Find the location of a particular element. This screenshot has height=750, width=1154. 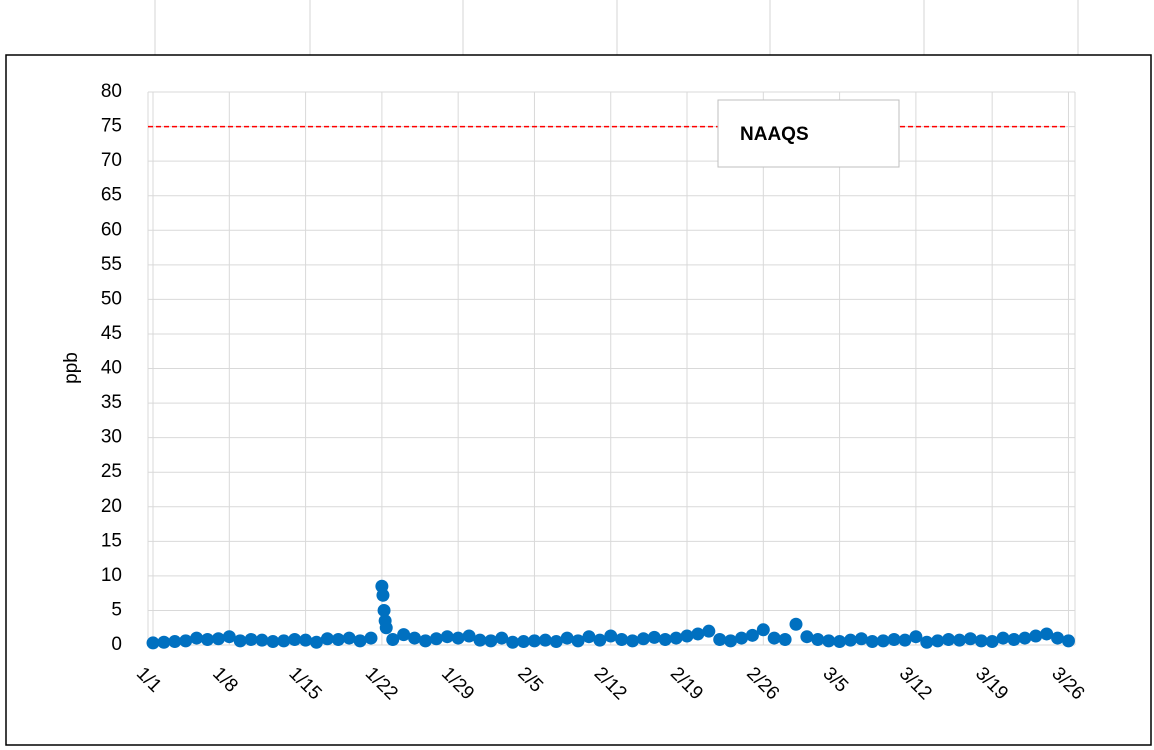

y-tick-label: 30 is located at coordinates (111, 437).